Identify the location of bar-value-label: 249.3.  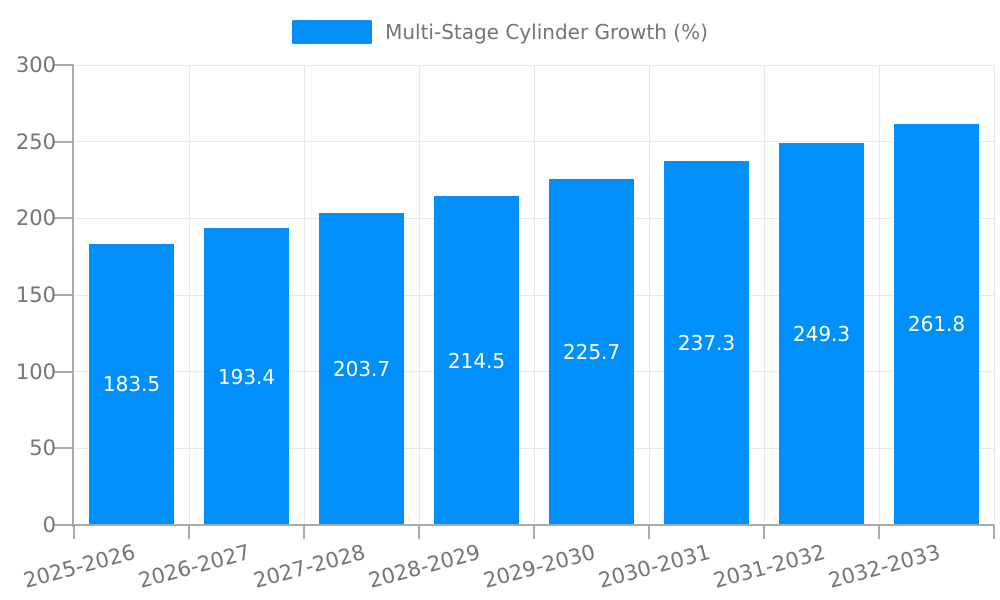
(821, 333).